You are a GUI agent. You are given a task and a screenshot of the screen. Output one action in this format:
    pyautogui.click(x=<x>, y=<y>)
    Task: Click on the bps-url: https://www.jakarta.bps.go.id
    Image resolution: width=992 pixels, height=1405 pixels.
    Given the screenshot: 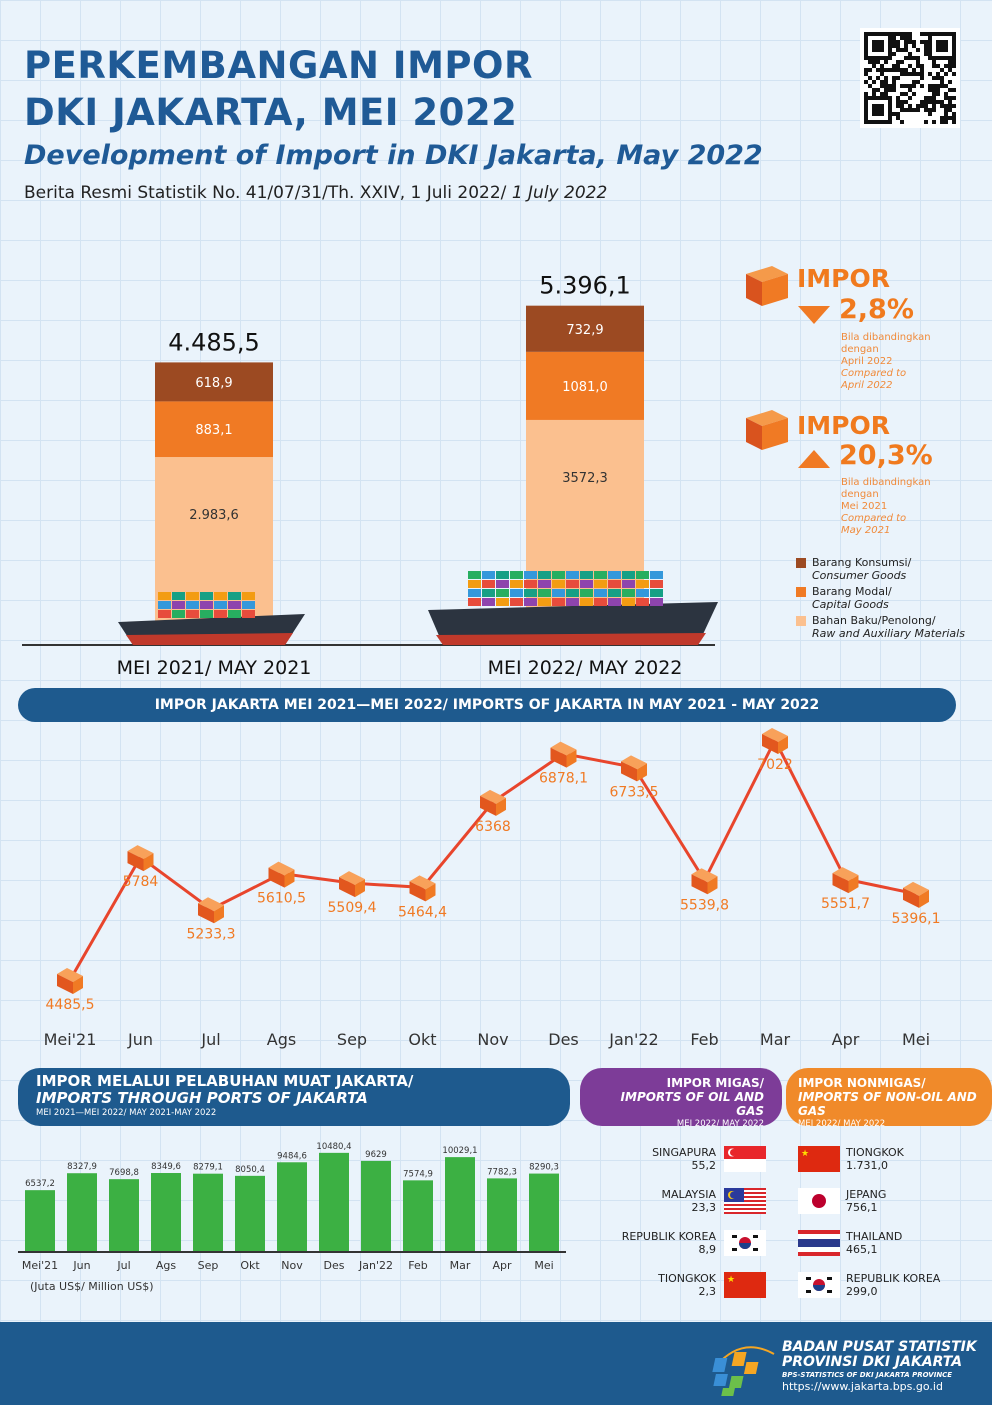 What is the action you would take?
    pyautogui.click(x=862, y=1386)
    